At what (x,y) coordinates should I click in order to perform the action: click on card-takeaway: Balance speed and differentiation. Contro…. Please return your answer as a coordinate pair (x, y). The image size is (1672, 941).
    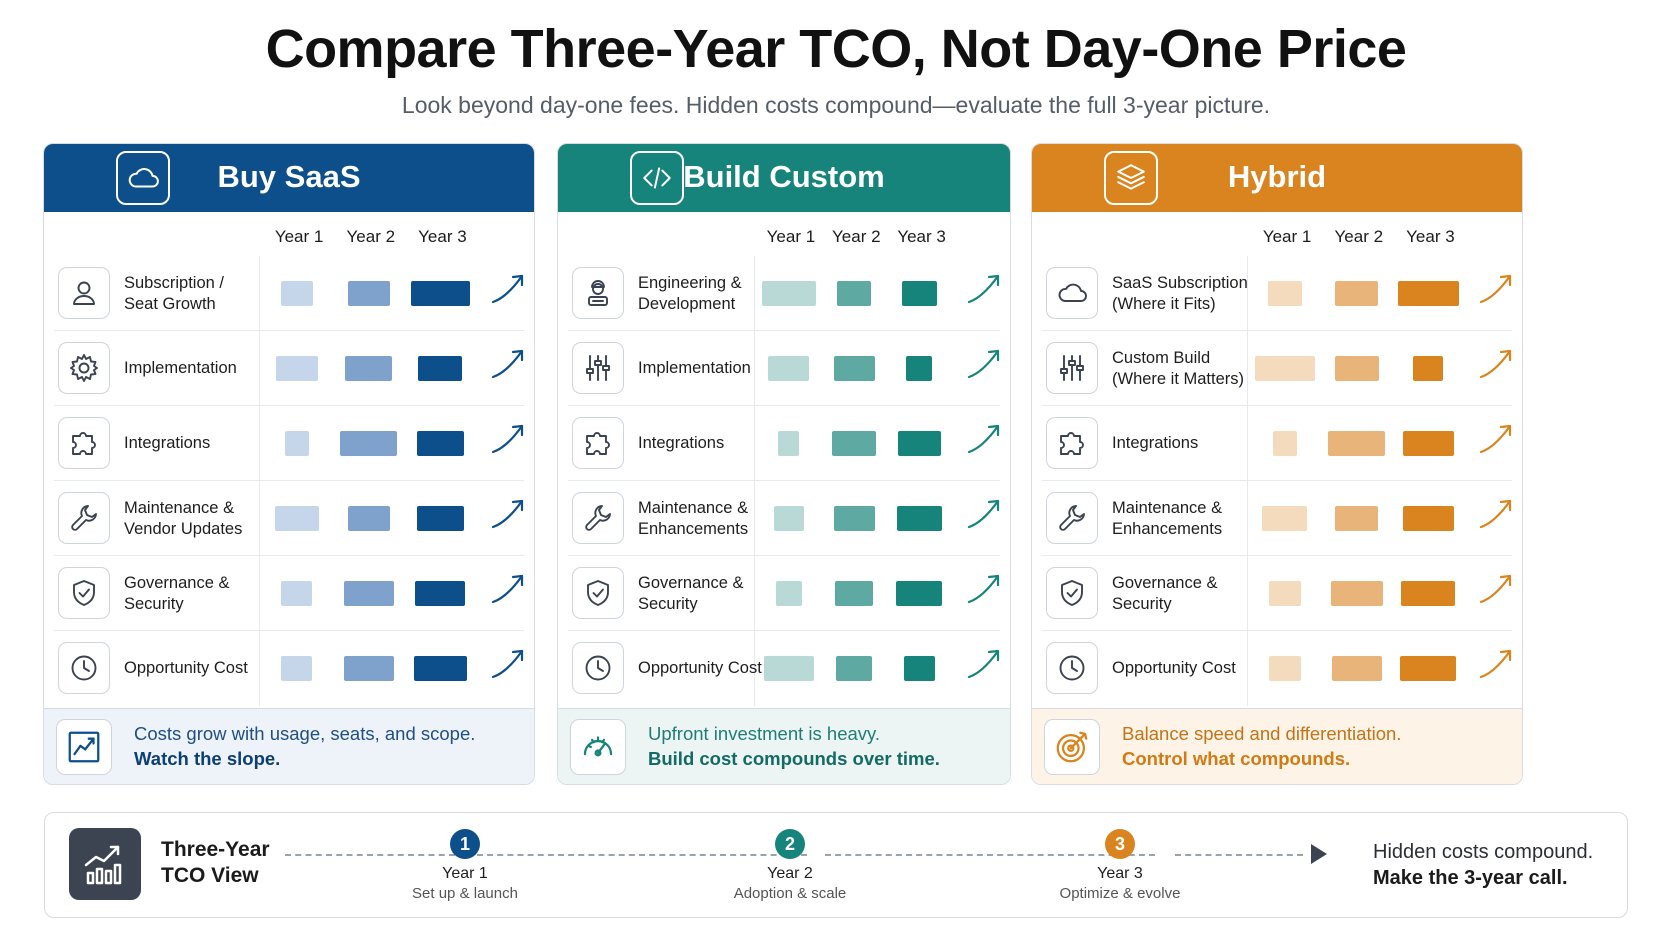
    Looking at the image, I should click on (1277, 746).